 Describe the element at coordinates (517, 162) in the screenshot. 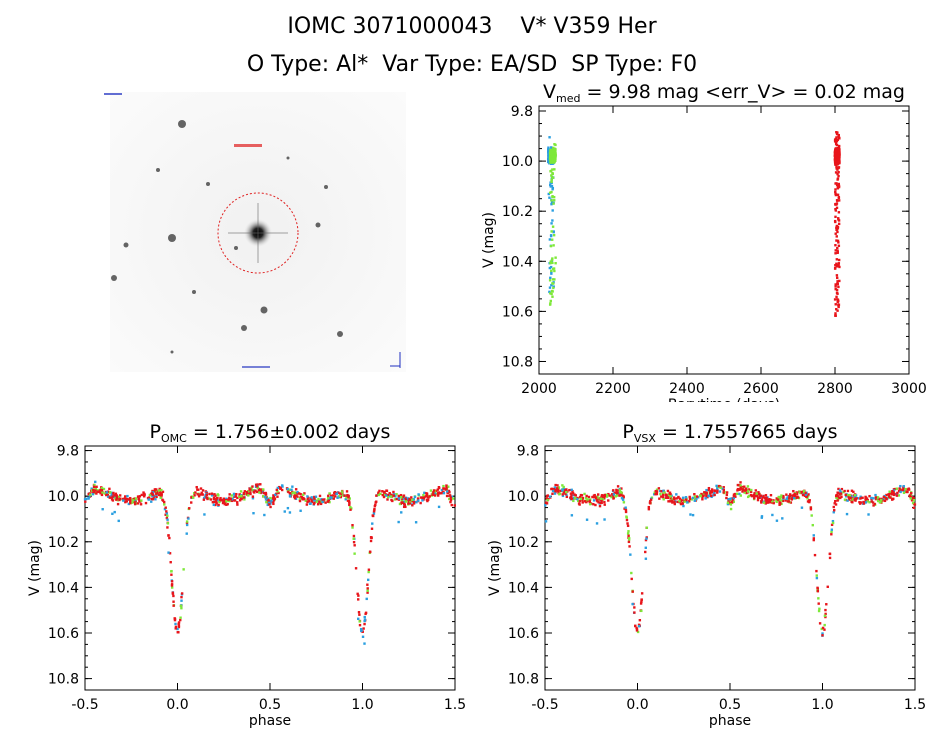

I see `y-tick-label: 10.0` at that location.